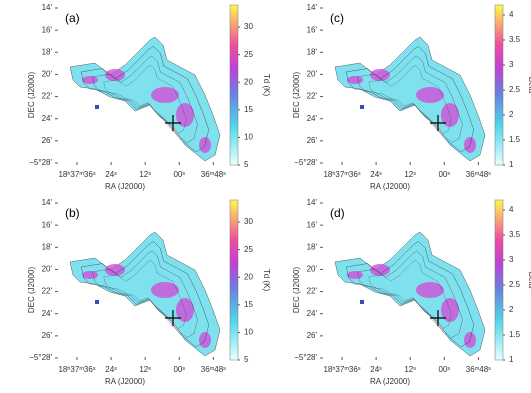 The image size is (531, 393). What do you see at coordinates (515, 334) in the screenshot?
I see `colorbar-tick-label: 1.5` at bounding box center [515, 334].